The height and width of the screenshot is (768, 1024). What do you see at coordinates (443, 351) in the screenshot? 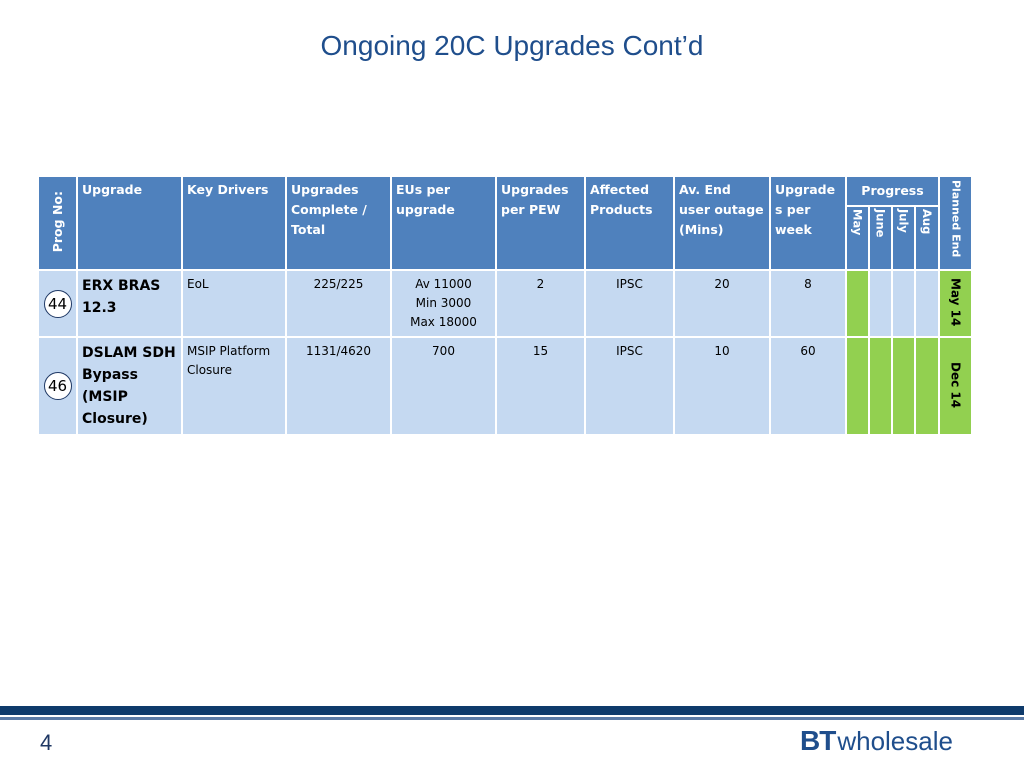
I see `eus-line: 700` at bounding box center [443, 351].